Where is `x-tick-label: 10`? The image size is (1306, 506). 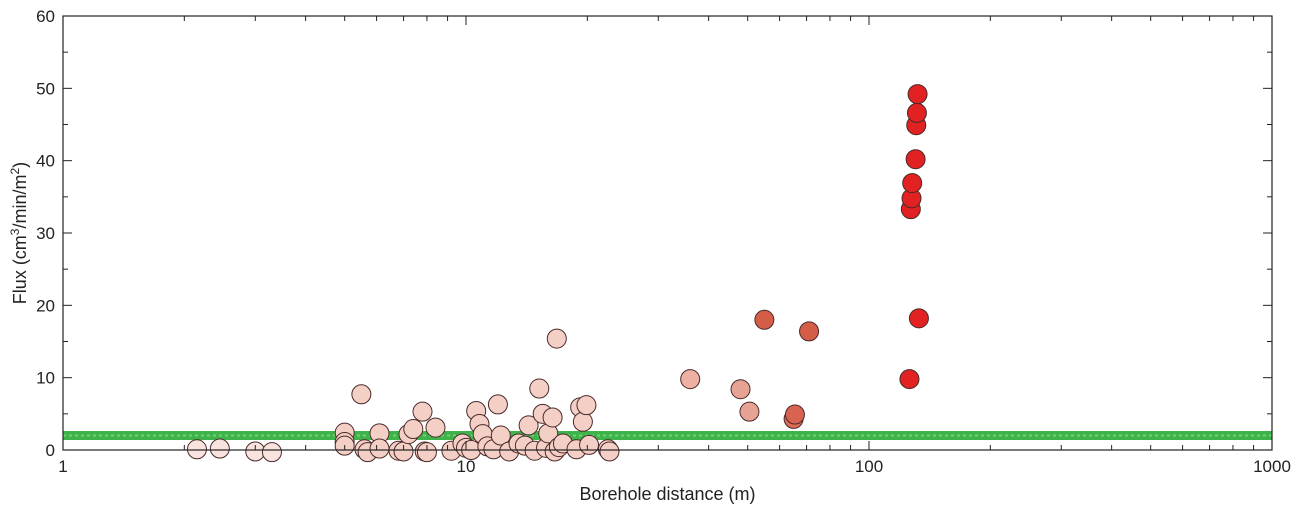
x-tick-label: 10 is located at coordinates (466, 466).